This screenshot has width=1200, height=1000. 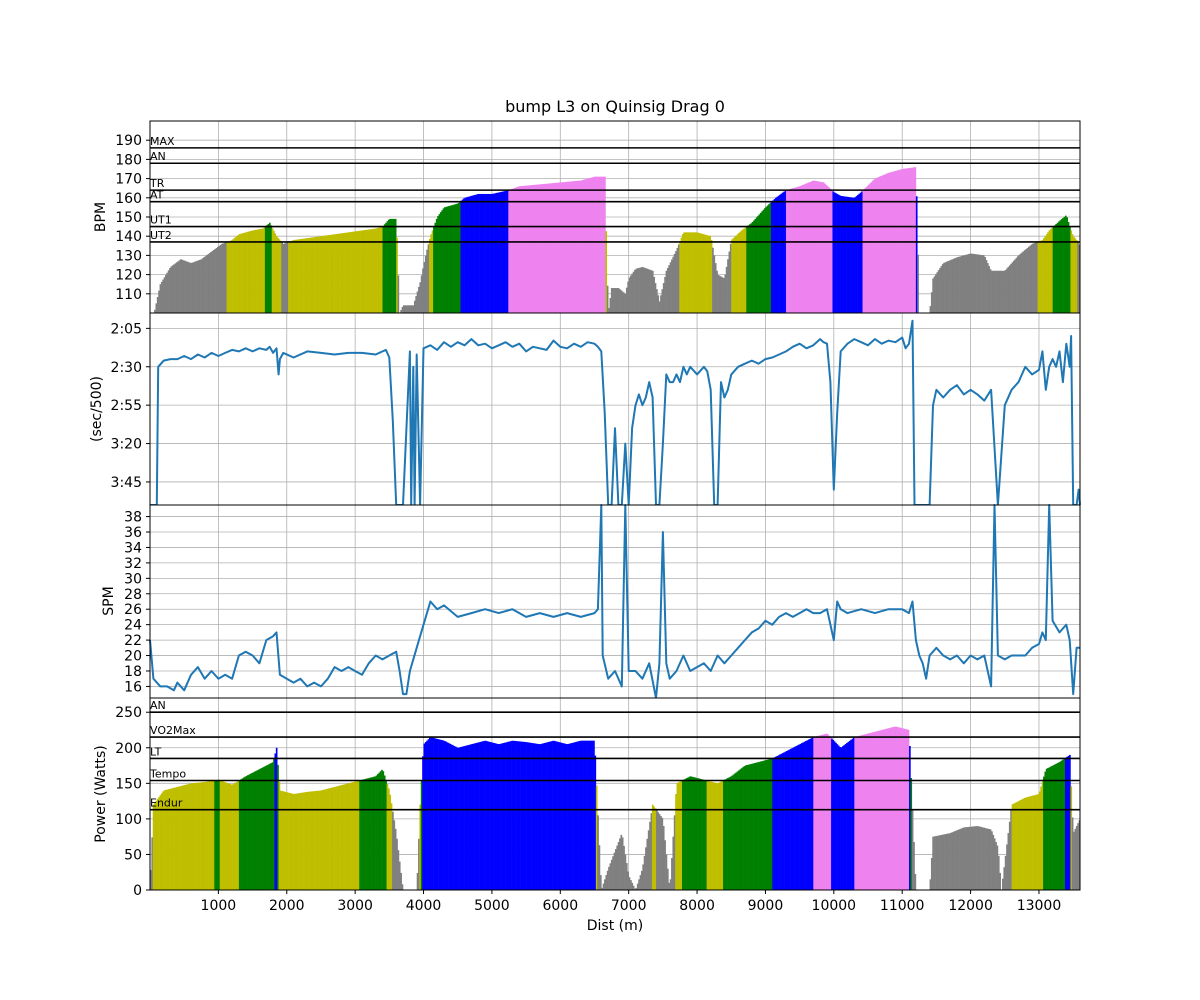 What do you see at coordinates (128, 784) in the screenshot?
I see `power-tick-label: 150` at bounding box center [128, 784].